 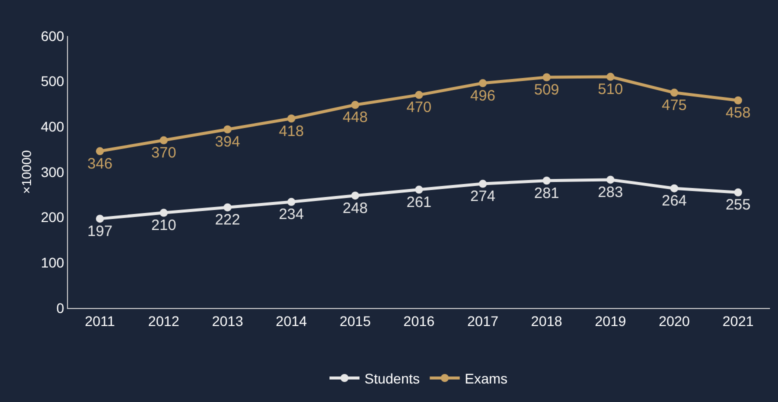 I want to click on data-label: 234, so click(x=291, y=215).